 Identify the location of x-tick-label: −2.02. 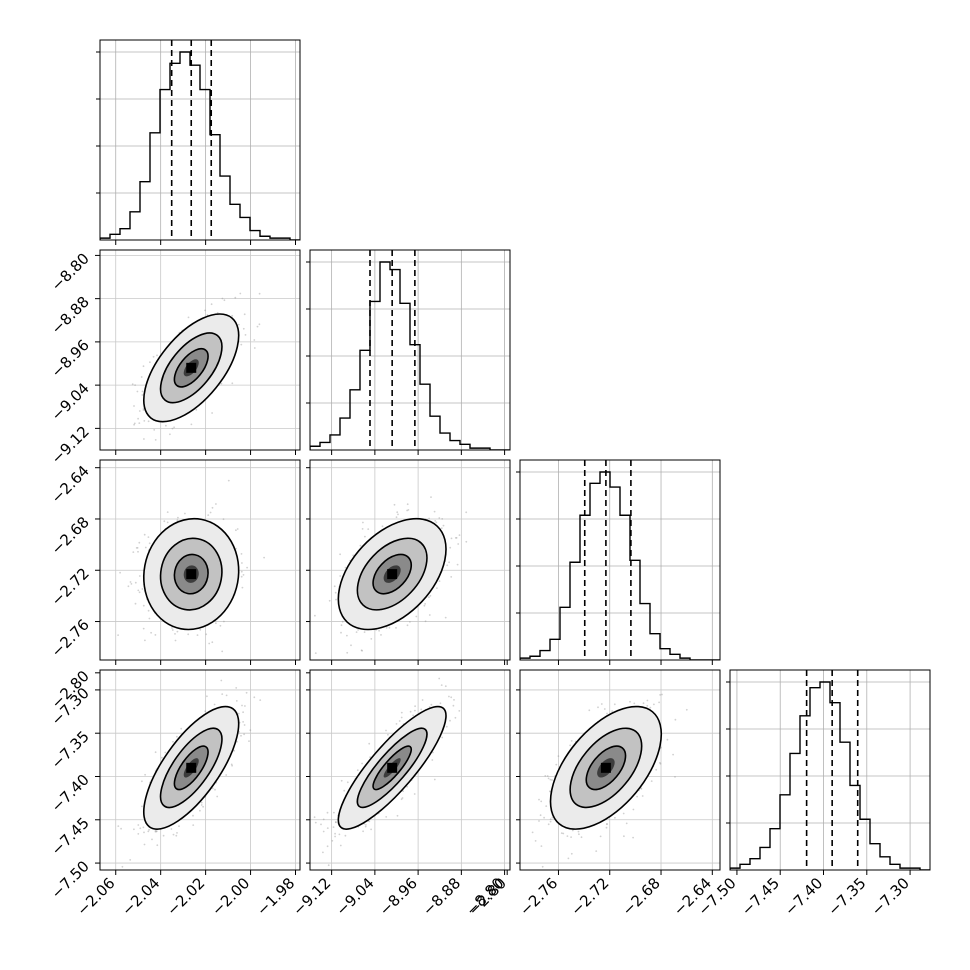
(185, 896).